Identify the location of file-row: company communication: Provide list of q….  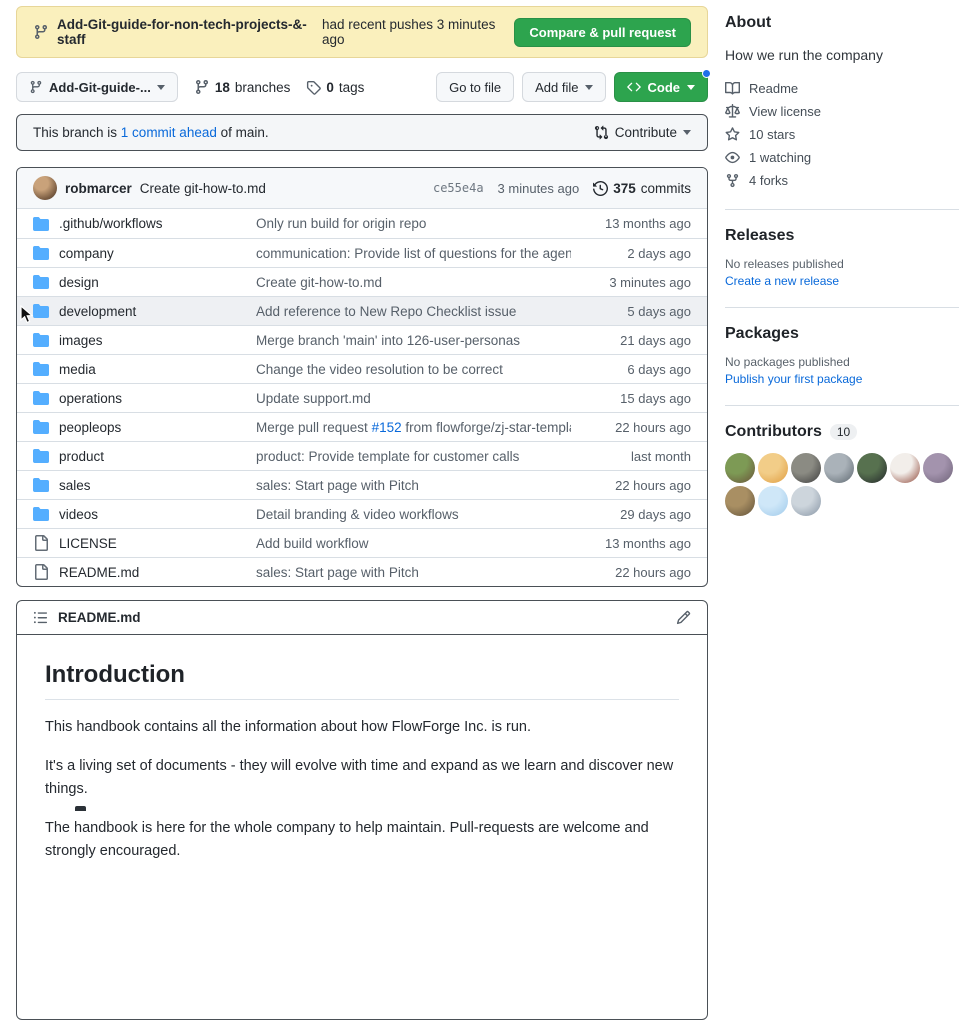
(362, 252).